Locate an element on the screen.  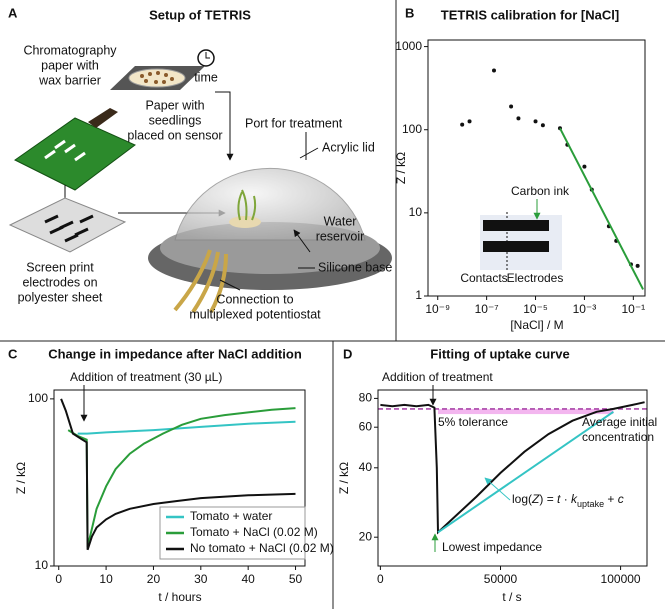
label: reservoir is located at coordinates (340, 236).